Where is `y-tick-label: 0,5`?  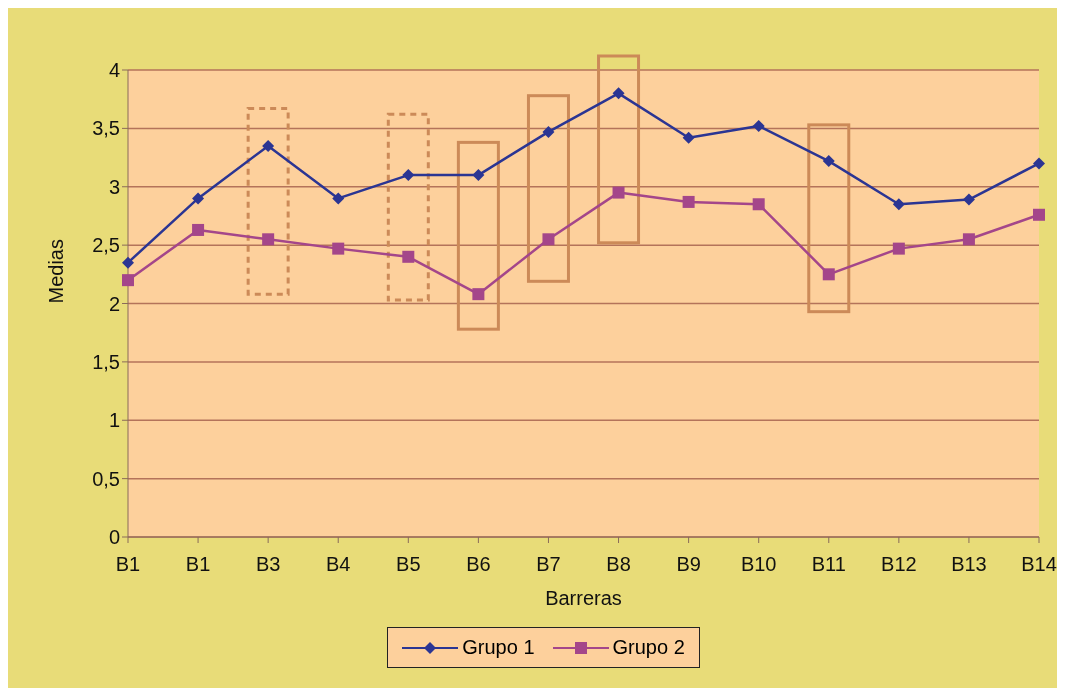
y-tick-label: 0,5 is located at coordinates (106, 478).